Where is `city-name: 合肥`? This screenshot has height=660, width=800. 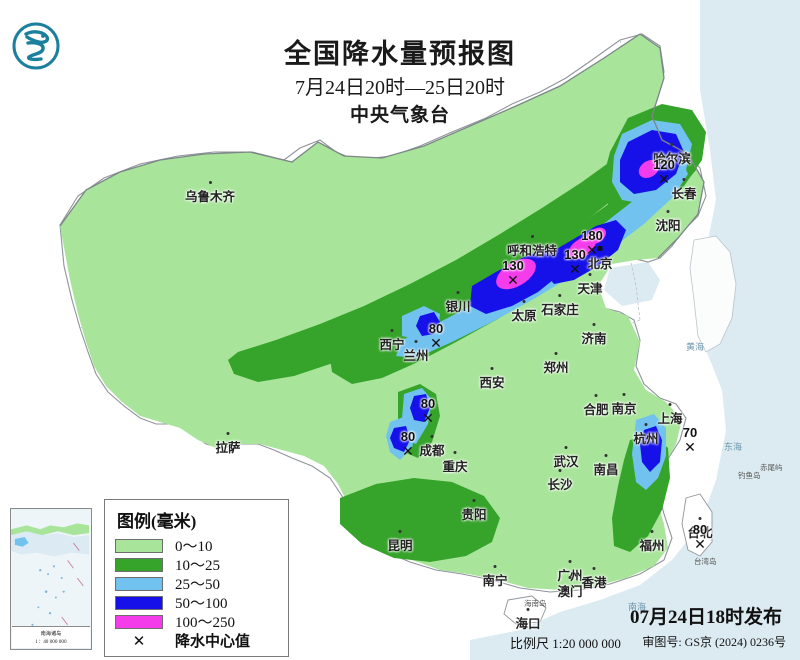
city-name: 合肥 is located at coordinates (596, 410).